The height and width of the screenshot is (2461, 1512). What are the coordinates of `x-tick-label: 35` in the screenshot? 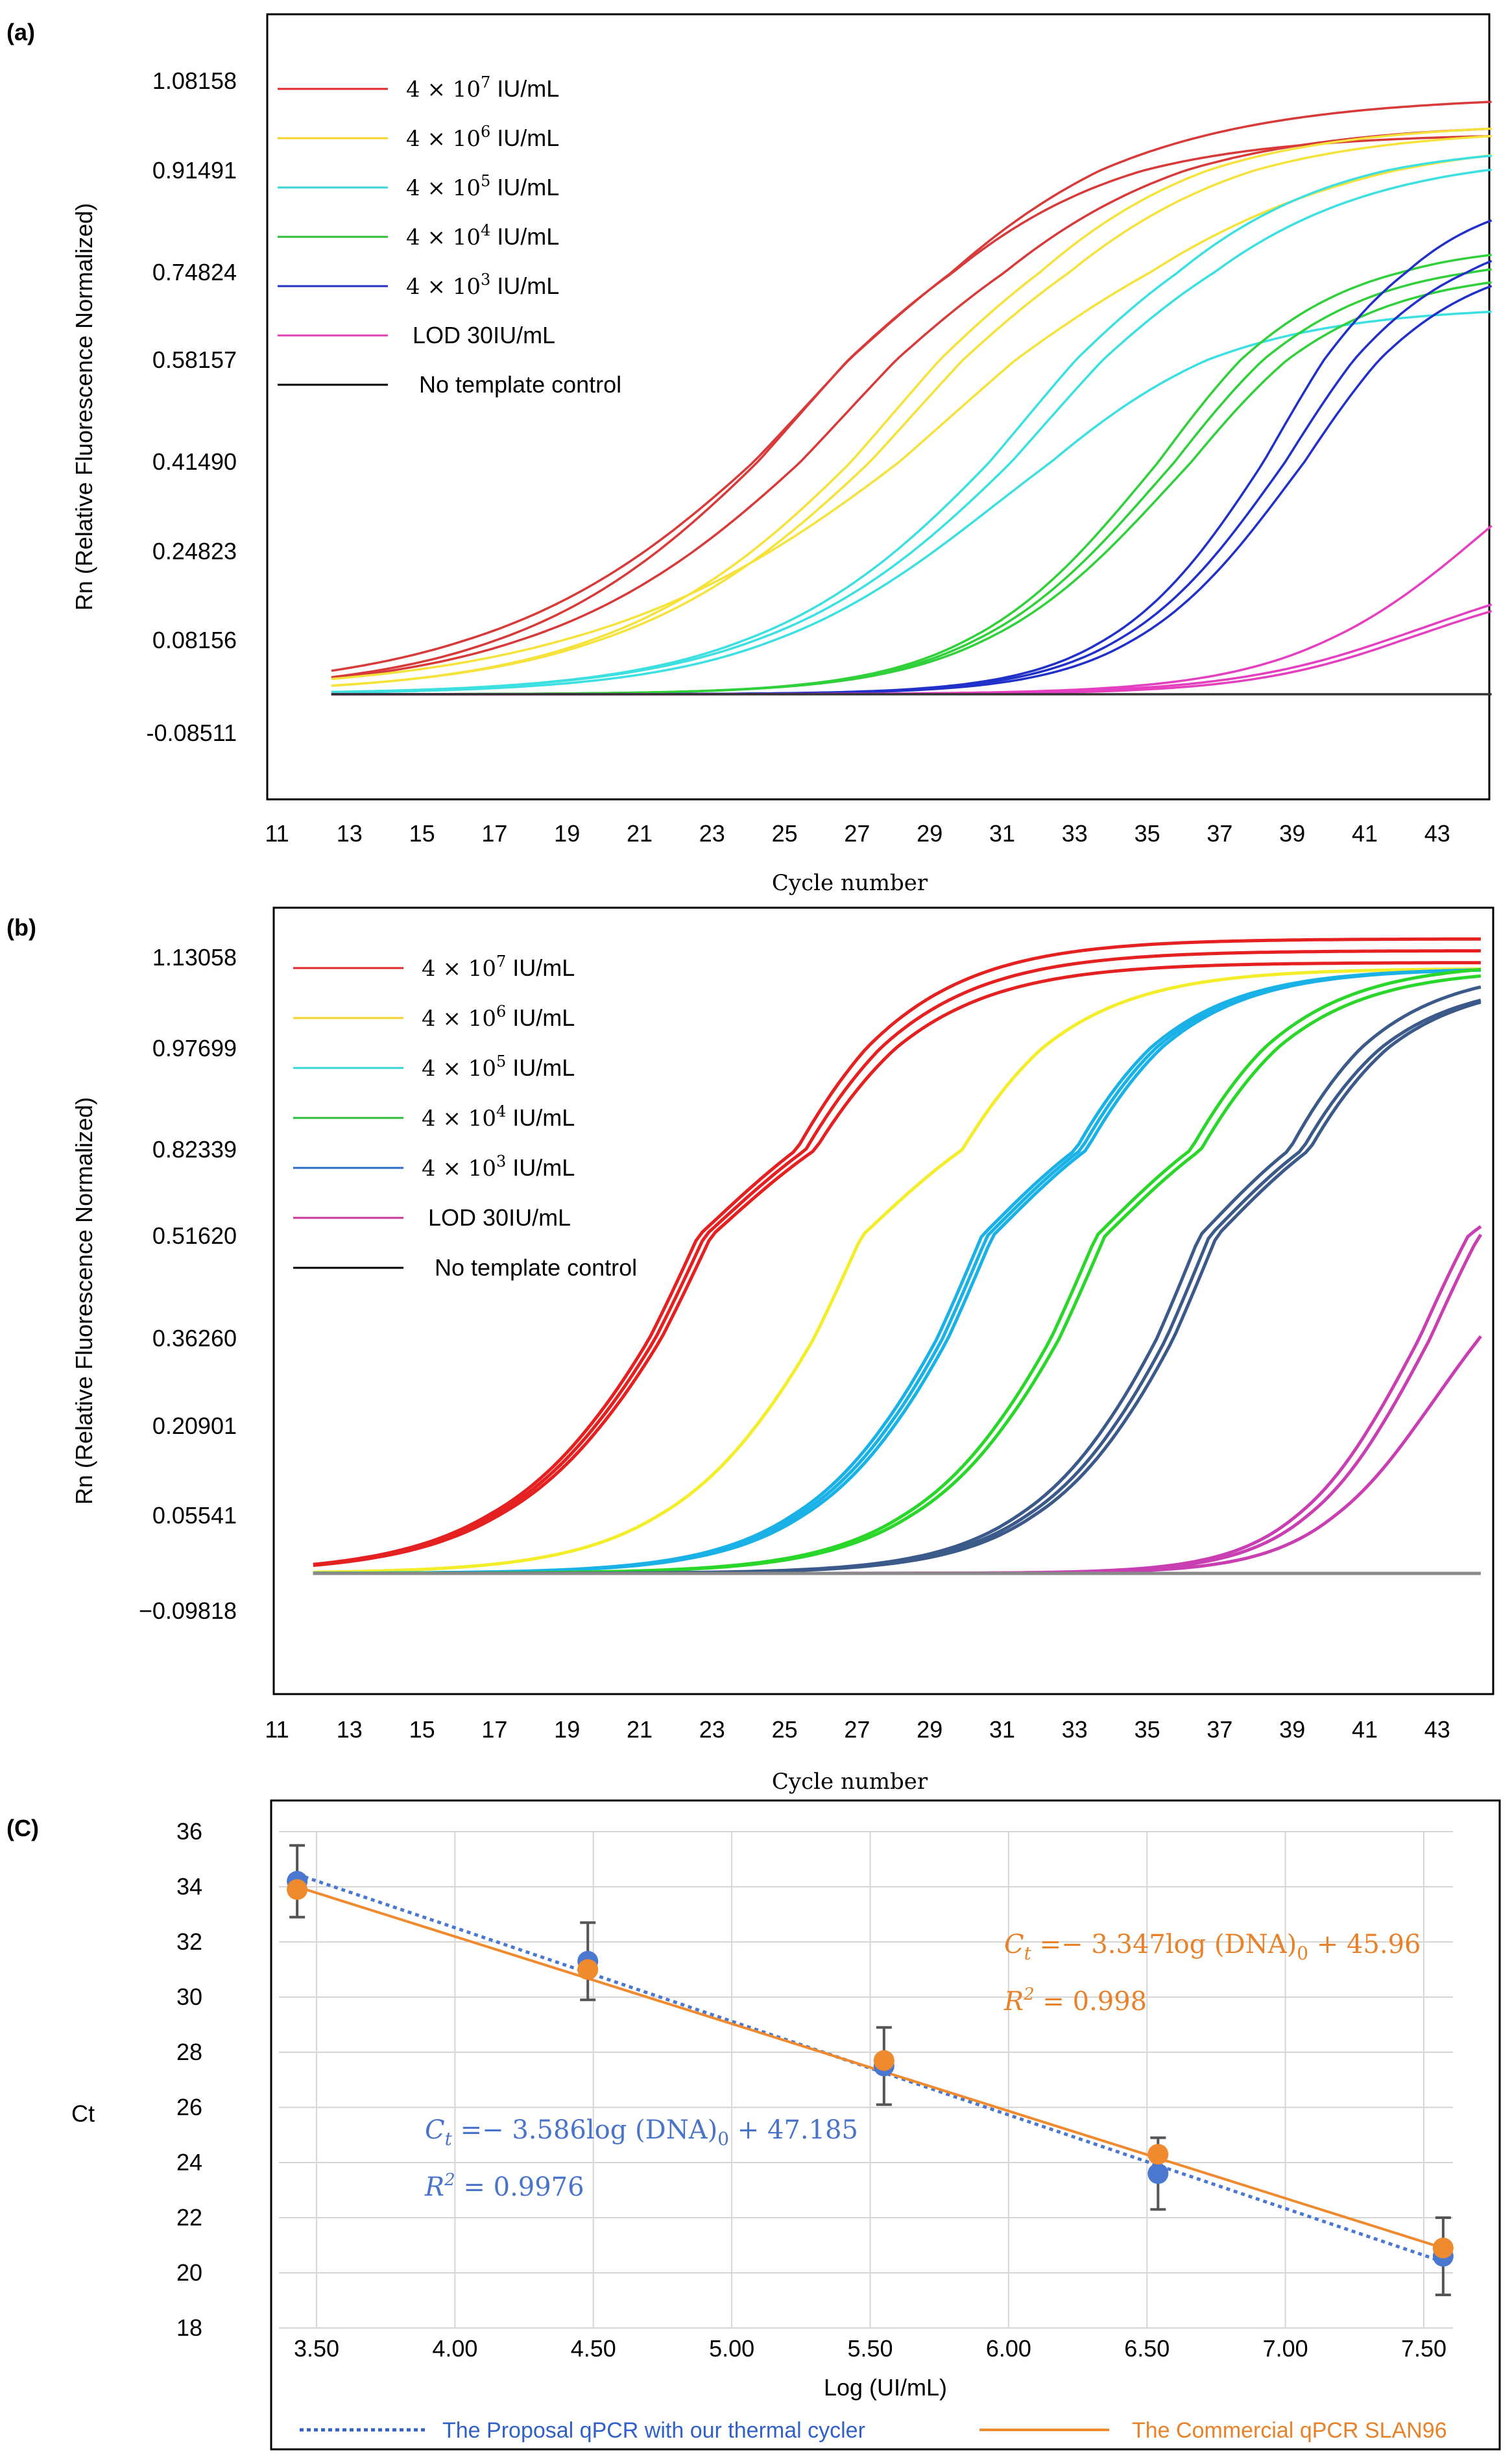 It's located at (1147, 1729).